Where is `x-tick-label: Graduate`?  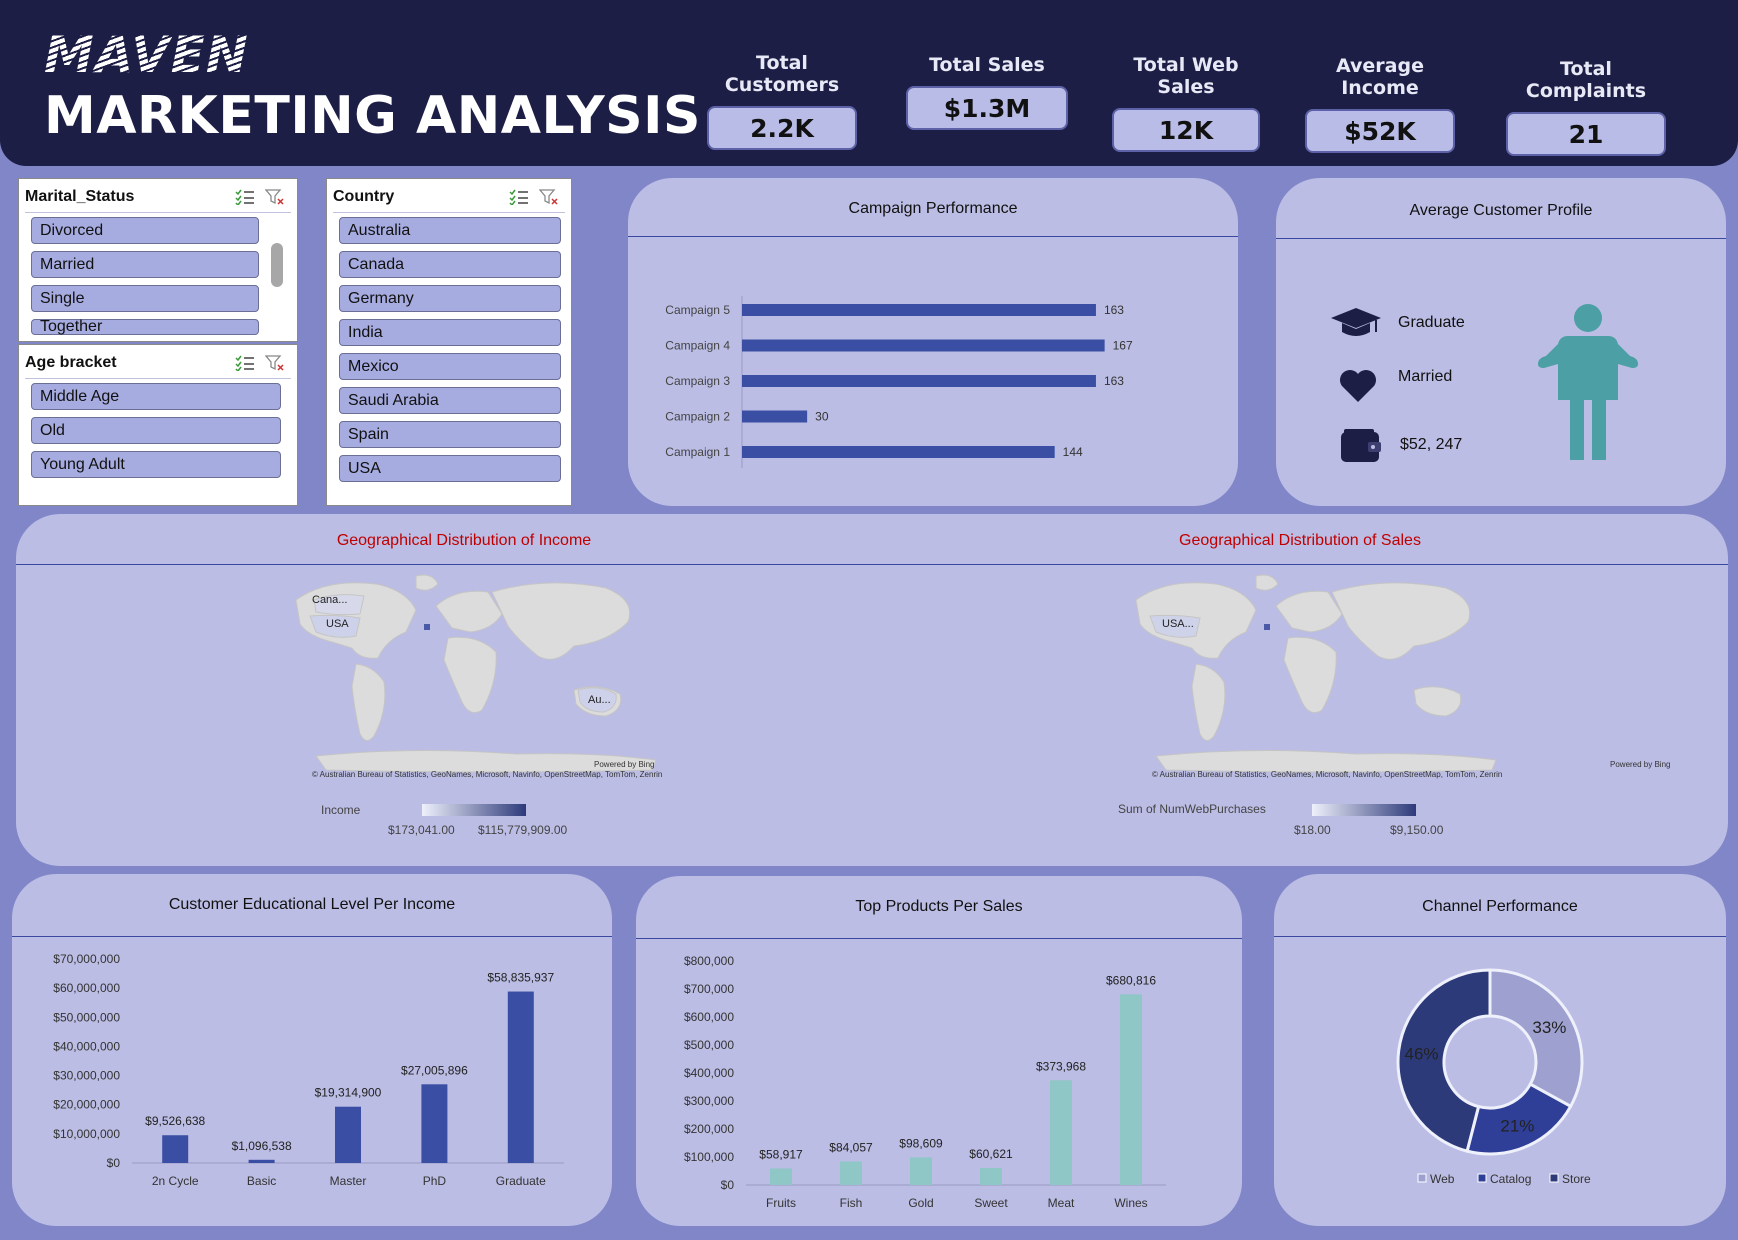 x-tick-label: Graduate is located at coordinates (521, 1181).